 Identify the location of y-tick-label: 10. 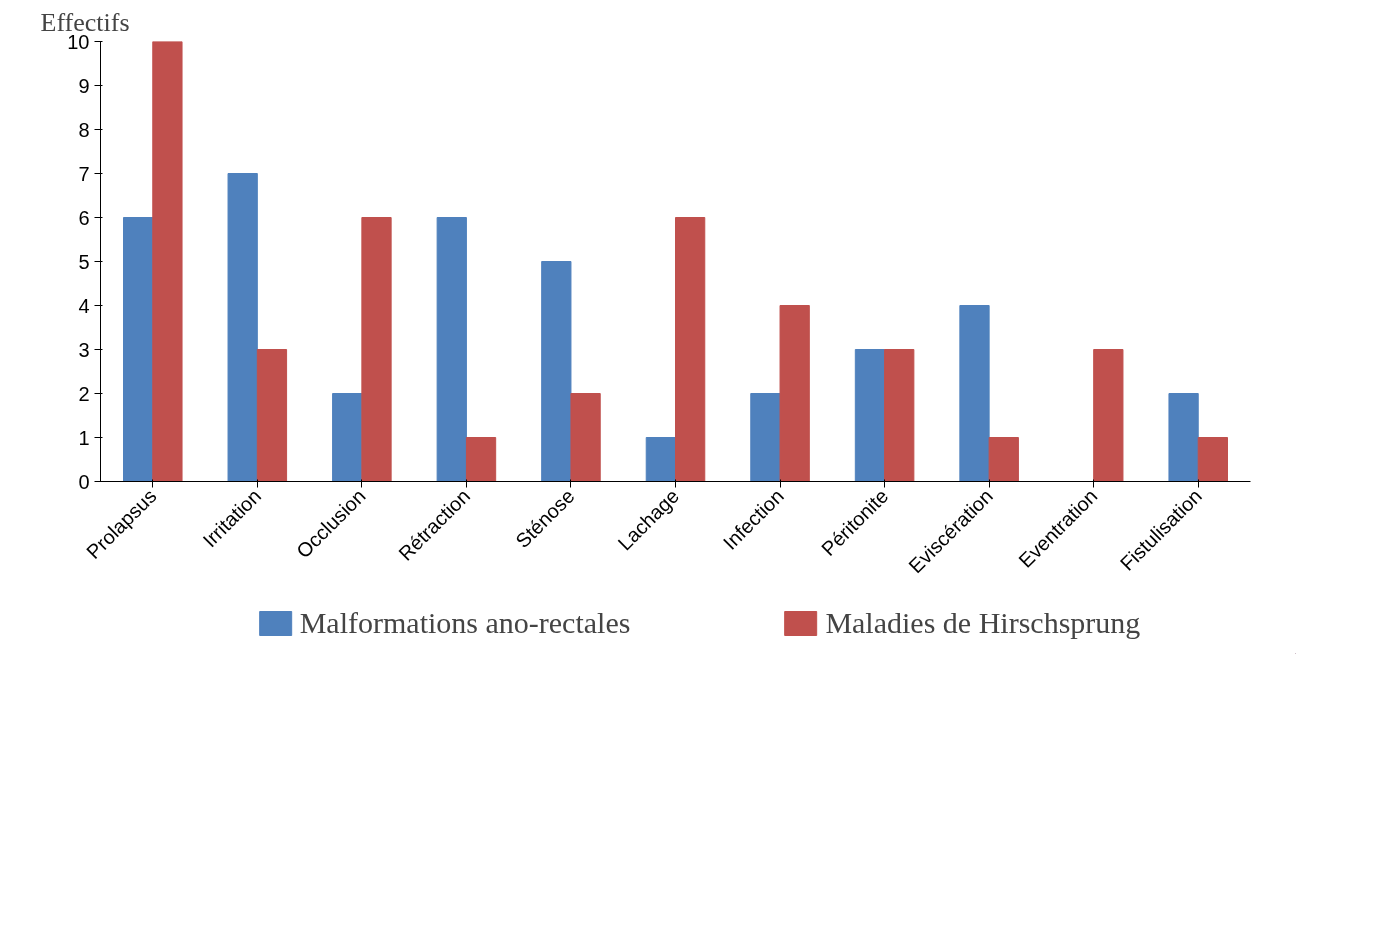
(78, 41).